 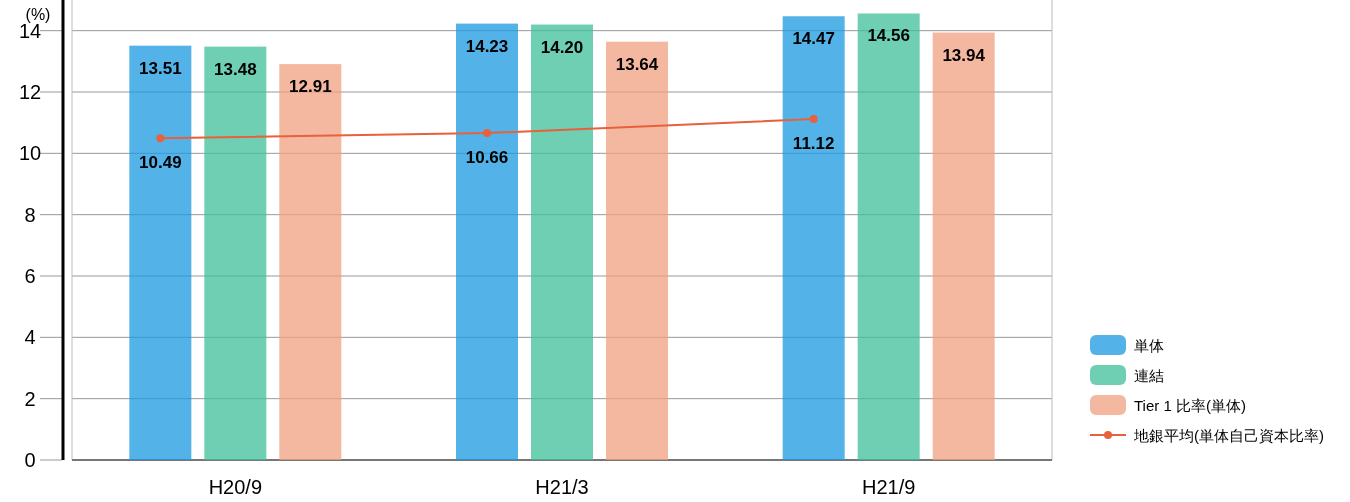 I want to click on data-label: 14.20, so click(x=562, y=47).